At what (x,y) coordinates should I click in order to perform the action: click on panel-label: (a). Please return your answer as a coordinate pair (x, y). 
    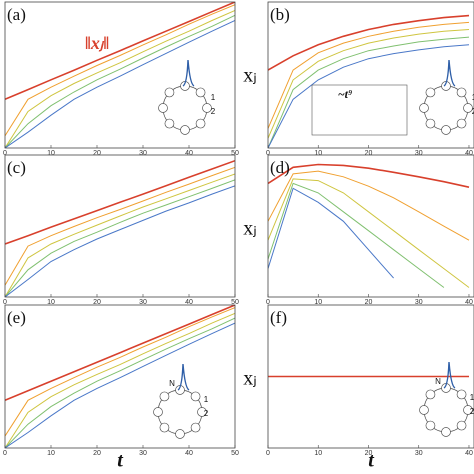
    Looking at the image, I should click on (16, 14).